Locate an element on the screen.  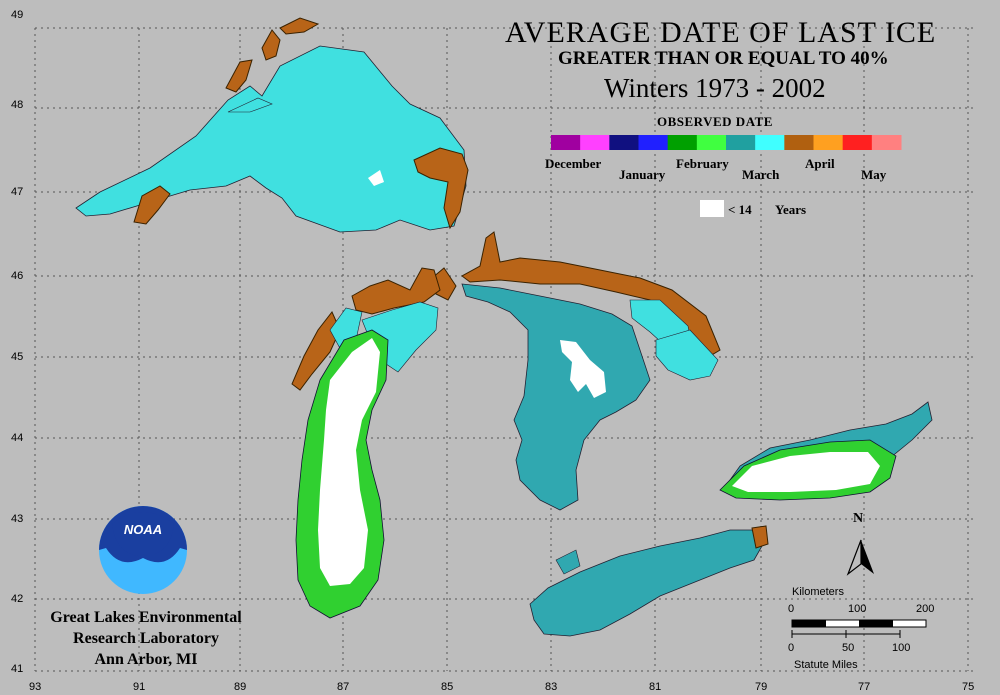
lake-ontario is located at coordinates (826, 451).